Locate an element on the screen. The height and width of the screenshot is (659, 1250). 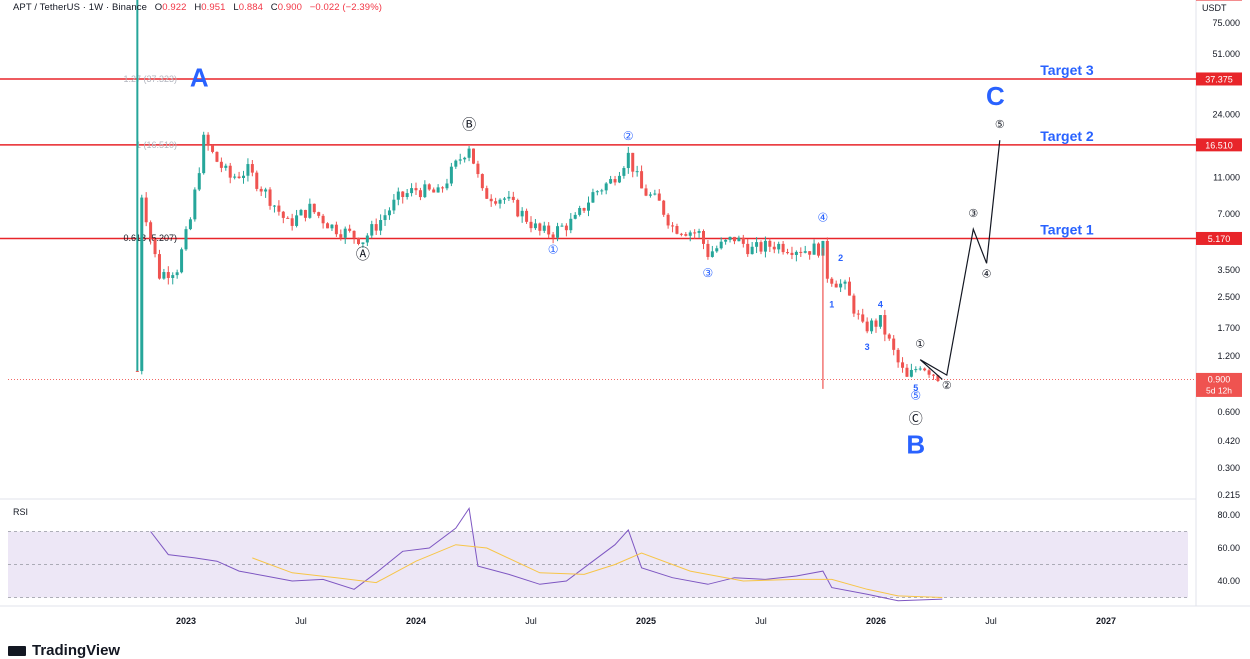
y-tick-label: 51.000 is located at coordinates (1226, 54).